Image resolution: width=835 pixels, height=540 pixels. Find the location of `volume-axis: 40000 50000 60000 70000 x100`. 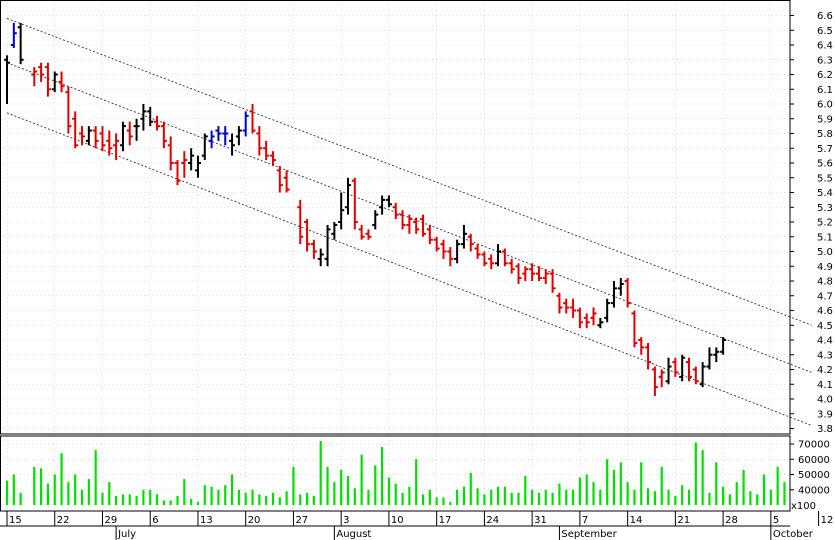

volume-axis: 40000 50000 60000 70000 x100 is located at coordinates (810, 476).